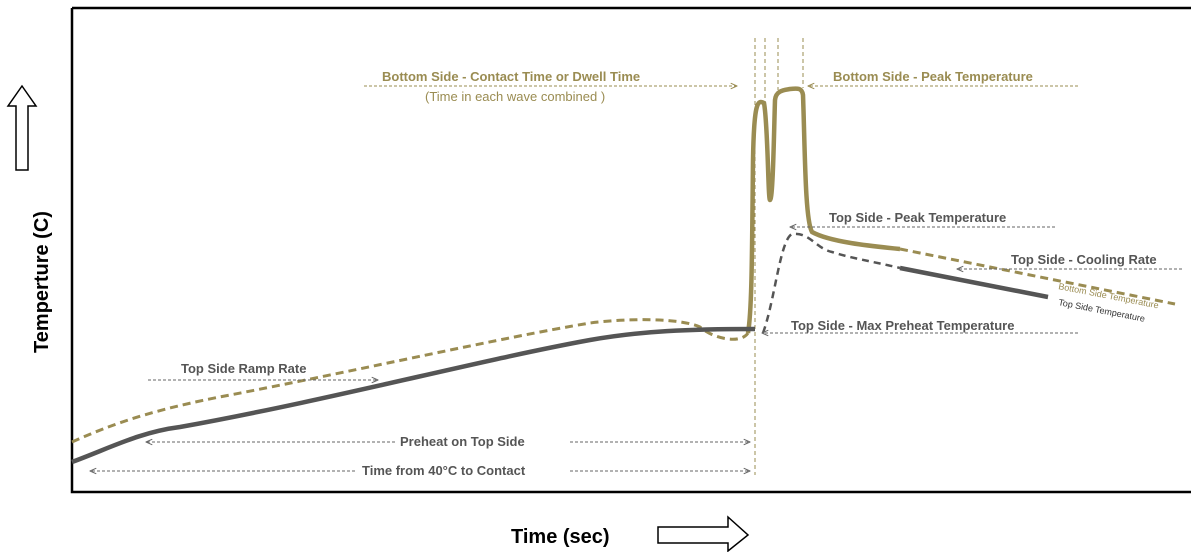  Describe the element at coordinates (1084, 259) in the screenshot. I see `label-top-cooling-rate: Top Side - Cooling Rate` at that location.